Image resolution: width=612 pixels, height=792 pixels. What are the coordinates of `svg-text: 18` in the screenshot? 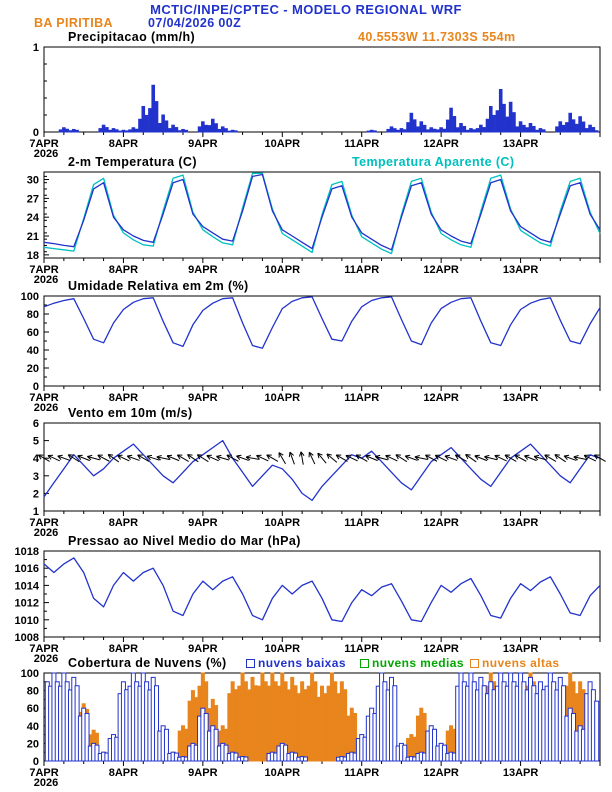 It's located at (33, 256).